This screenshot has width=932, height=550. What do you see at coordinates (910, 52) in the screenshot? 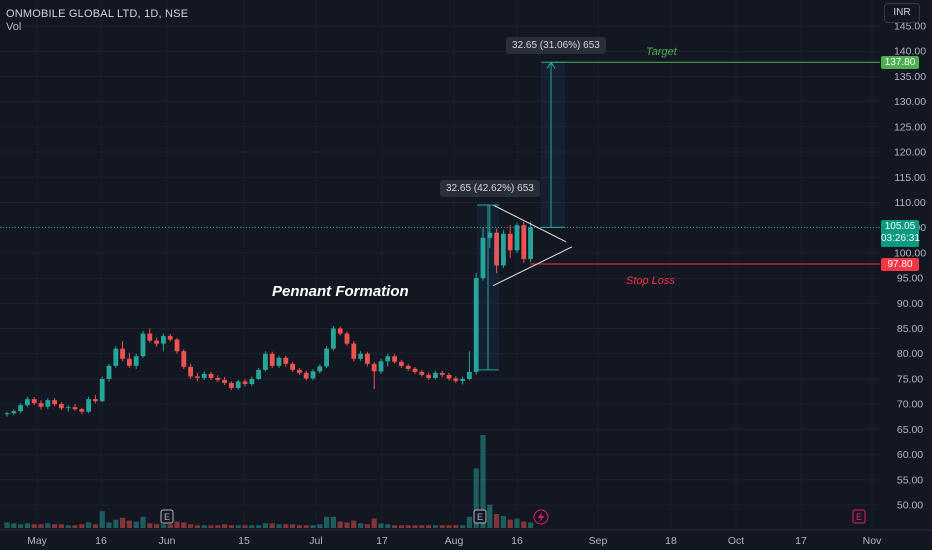
I see `y-tick-label: 140.00` at bounding box center [910, 52].